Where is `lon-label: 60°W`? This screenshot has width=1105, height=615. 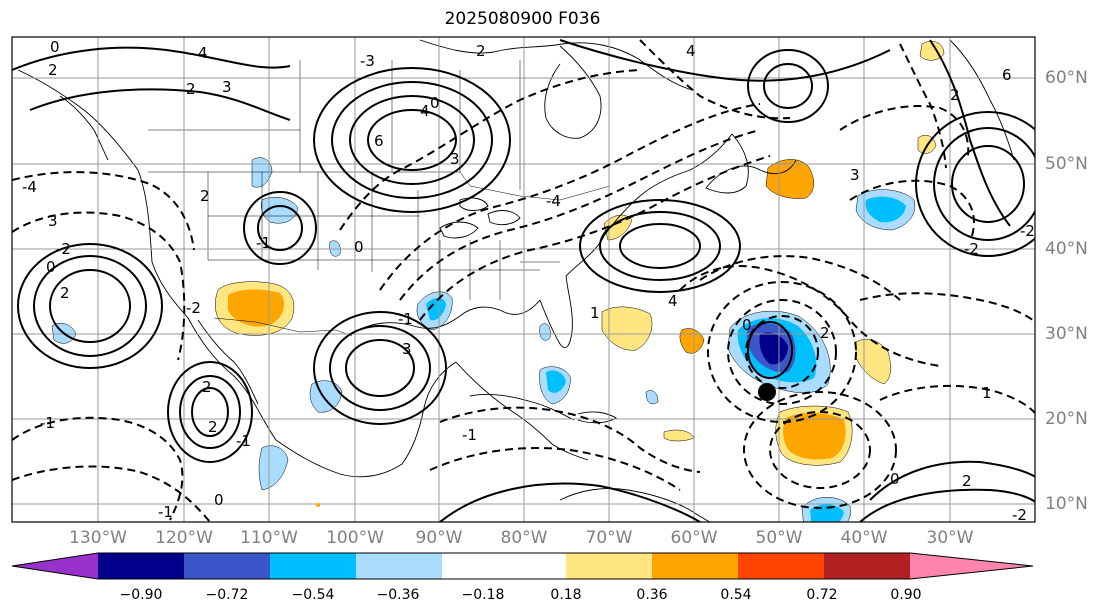 lon-label: 60°W is located at coordinates (694, 538).